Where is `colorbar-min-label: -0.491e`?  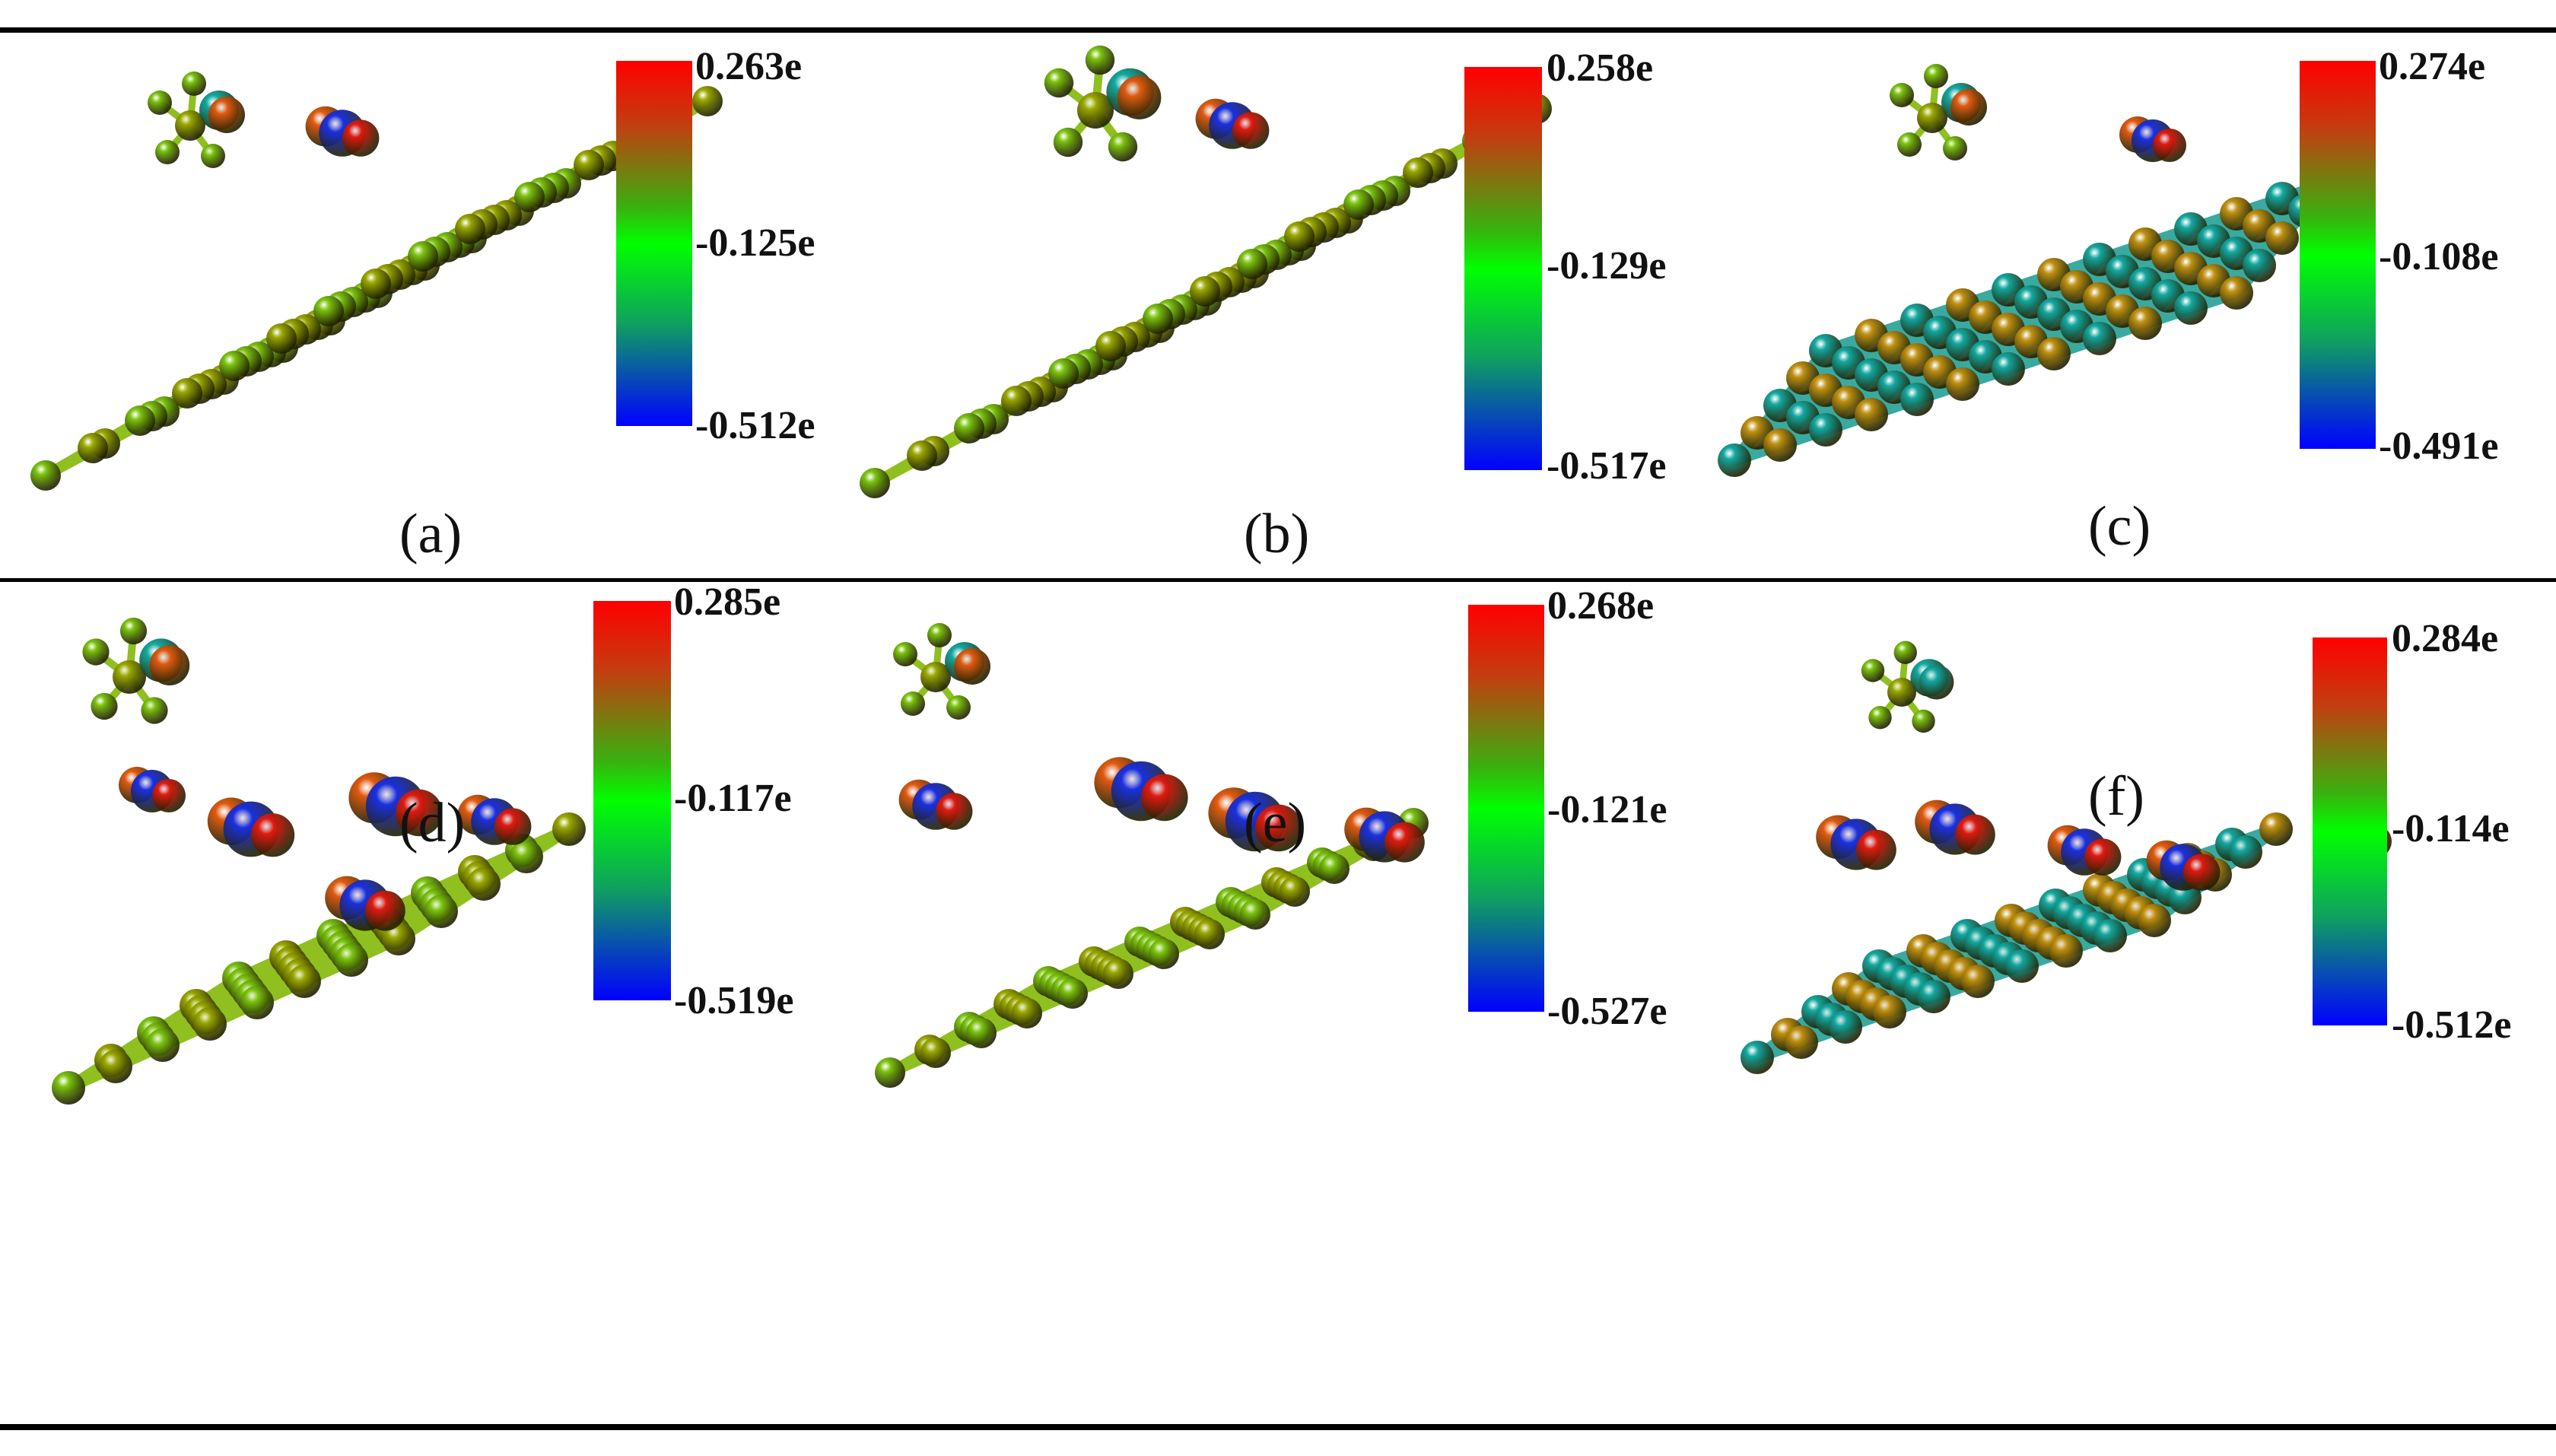 colorbar-min-label: -0.491e is located at coordinates (2439, 446).